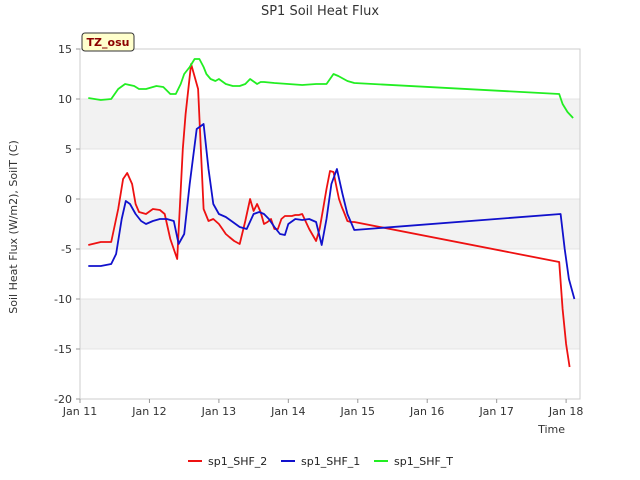 This screenshot has width=640, height=480. What do you see at coordinates (63, 349) in the screenshot?
I see `y-tick-label: -15` at bounding box center [63, 349].